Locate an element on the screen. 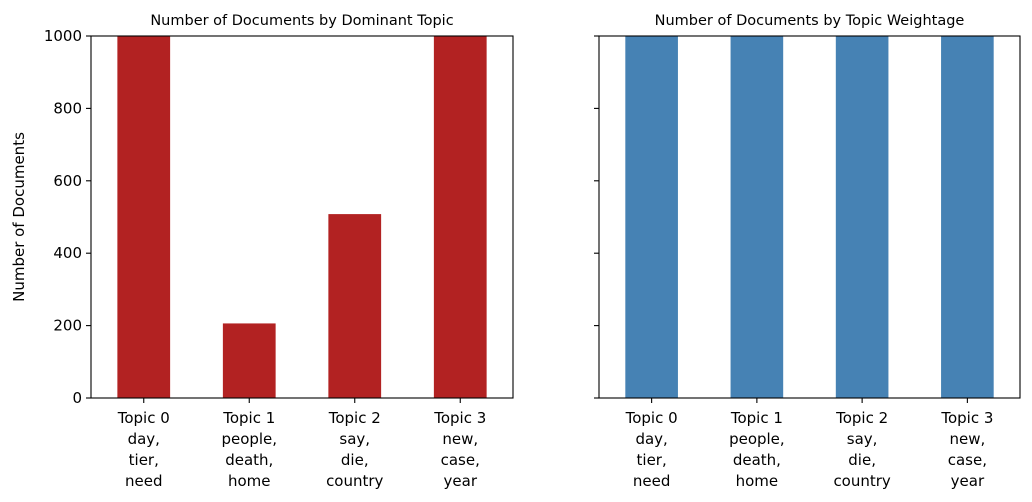 Image resolution: width=1032 pixels, height=502 pixels. y-tick-label-0-1: 200 is located at coordinates (67, 326).